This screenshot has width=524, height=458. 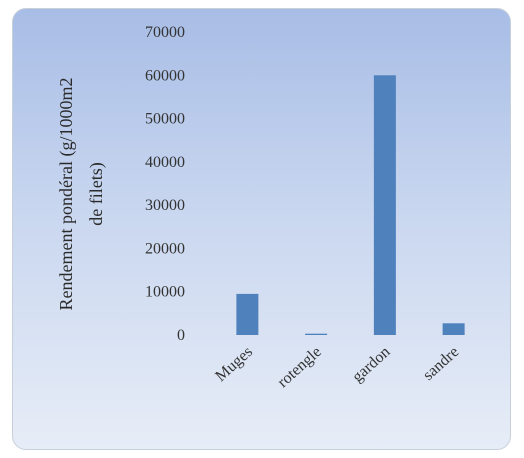 What do you see at coordinates (165, 184) in the screenshot?
I see `y-axis-ticks: 0 10000 20000 30000 40000 50000 60000 70000` at bounding box center [165, 184].